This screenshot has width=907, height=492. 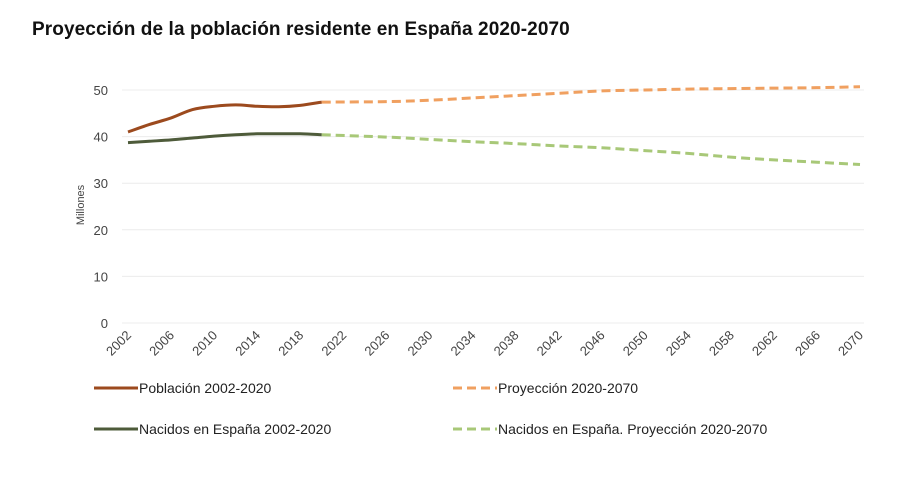 I want to click on legend-item-nacidos: Nacidos en España 2002-2020, so click(x=212, y=429).